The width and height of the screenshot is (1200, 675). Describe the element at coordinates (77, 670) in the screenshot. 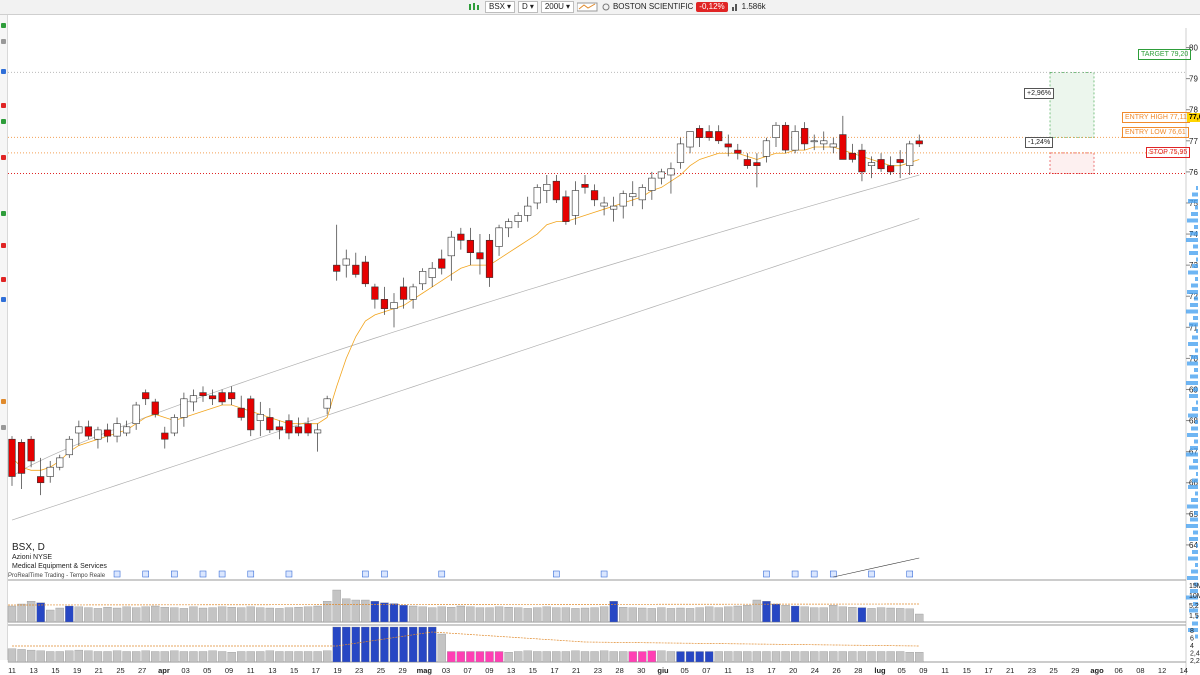

I see `x-tick-label: 19` at that location.